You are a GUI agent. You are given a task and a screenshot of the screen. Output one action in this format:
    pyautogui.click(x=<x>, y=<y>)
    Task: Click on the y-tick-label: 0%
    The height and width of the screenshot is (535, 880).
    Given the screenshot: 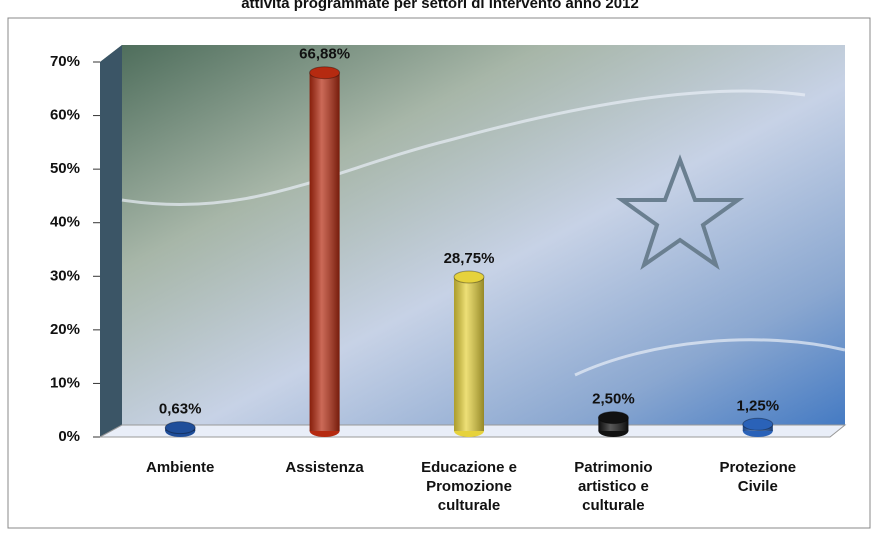 What is the action you would take?
    pyautogui.click(x=69, y=436)
    